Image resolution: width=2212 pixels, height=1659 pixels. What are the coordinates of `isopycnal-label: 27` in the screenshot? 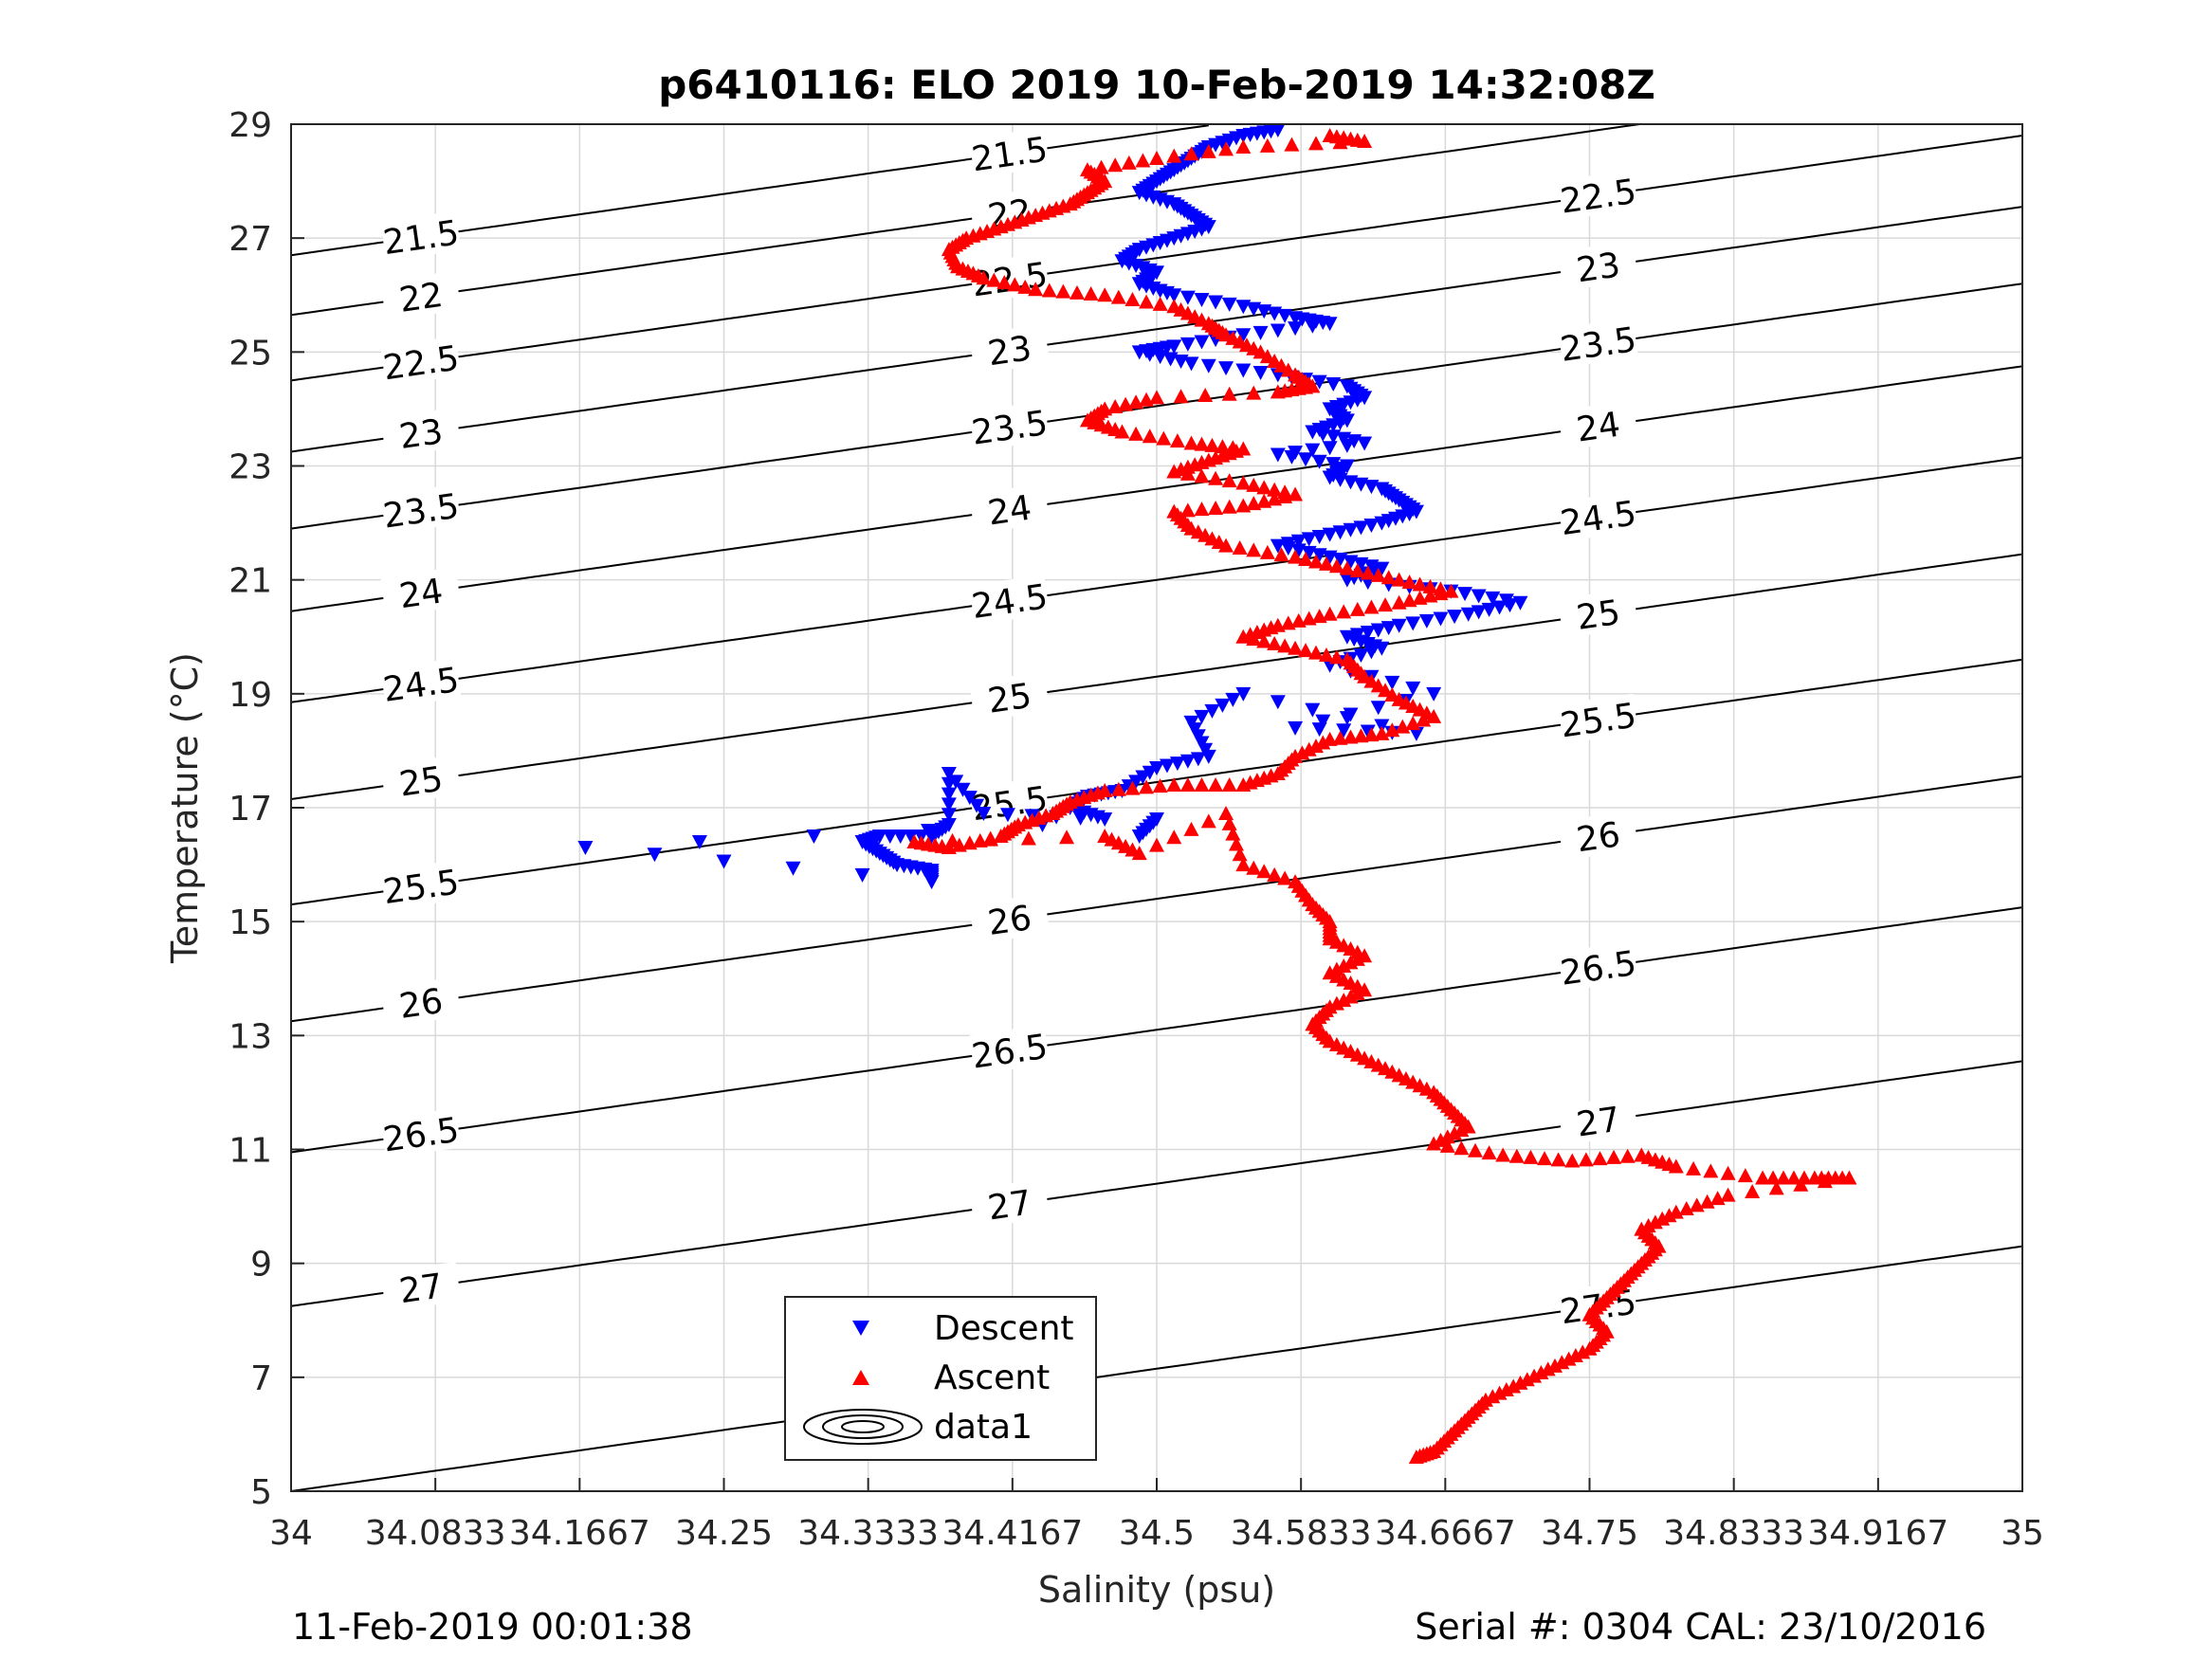 It's located at (421, 1289).